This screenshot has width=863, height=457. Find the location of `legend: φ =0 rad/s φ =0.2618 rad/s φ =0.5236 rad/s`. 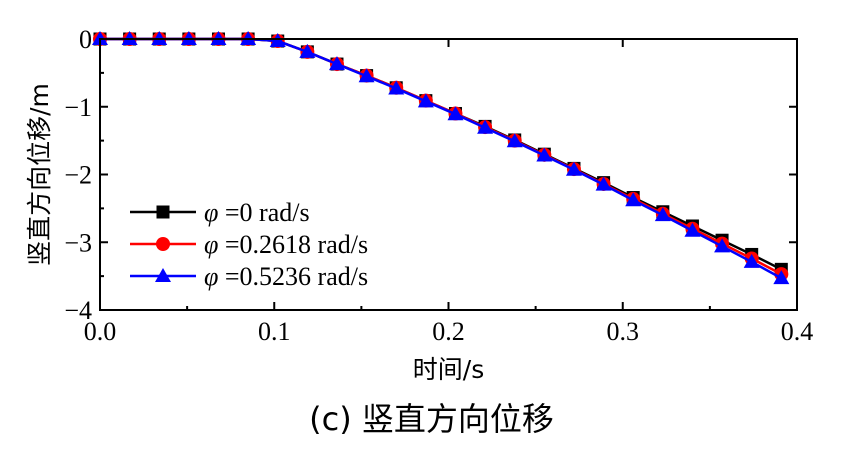

legend: φ =0 rad/s φ =0.2618 rad/s φ =0.5236 rad/s is located at coordinates (249, 244).